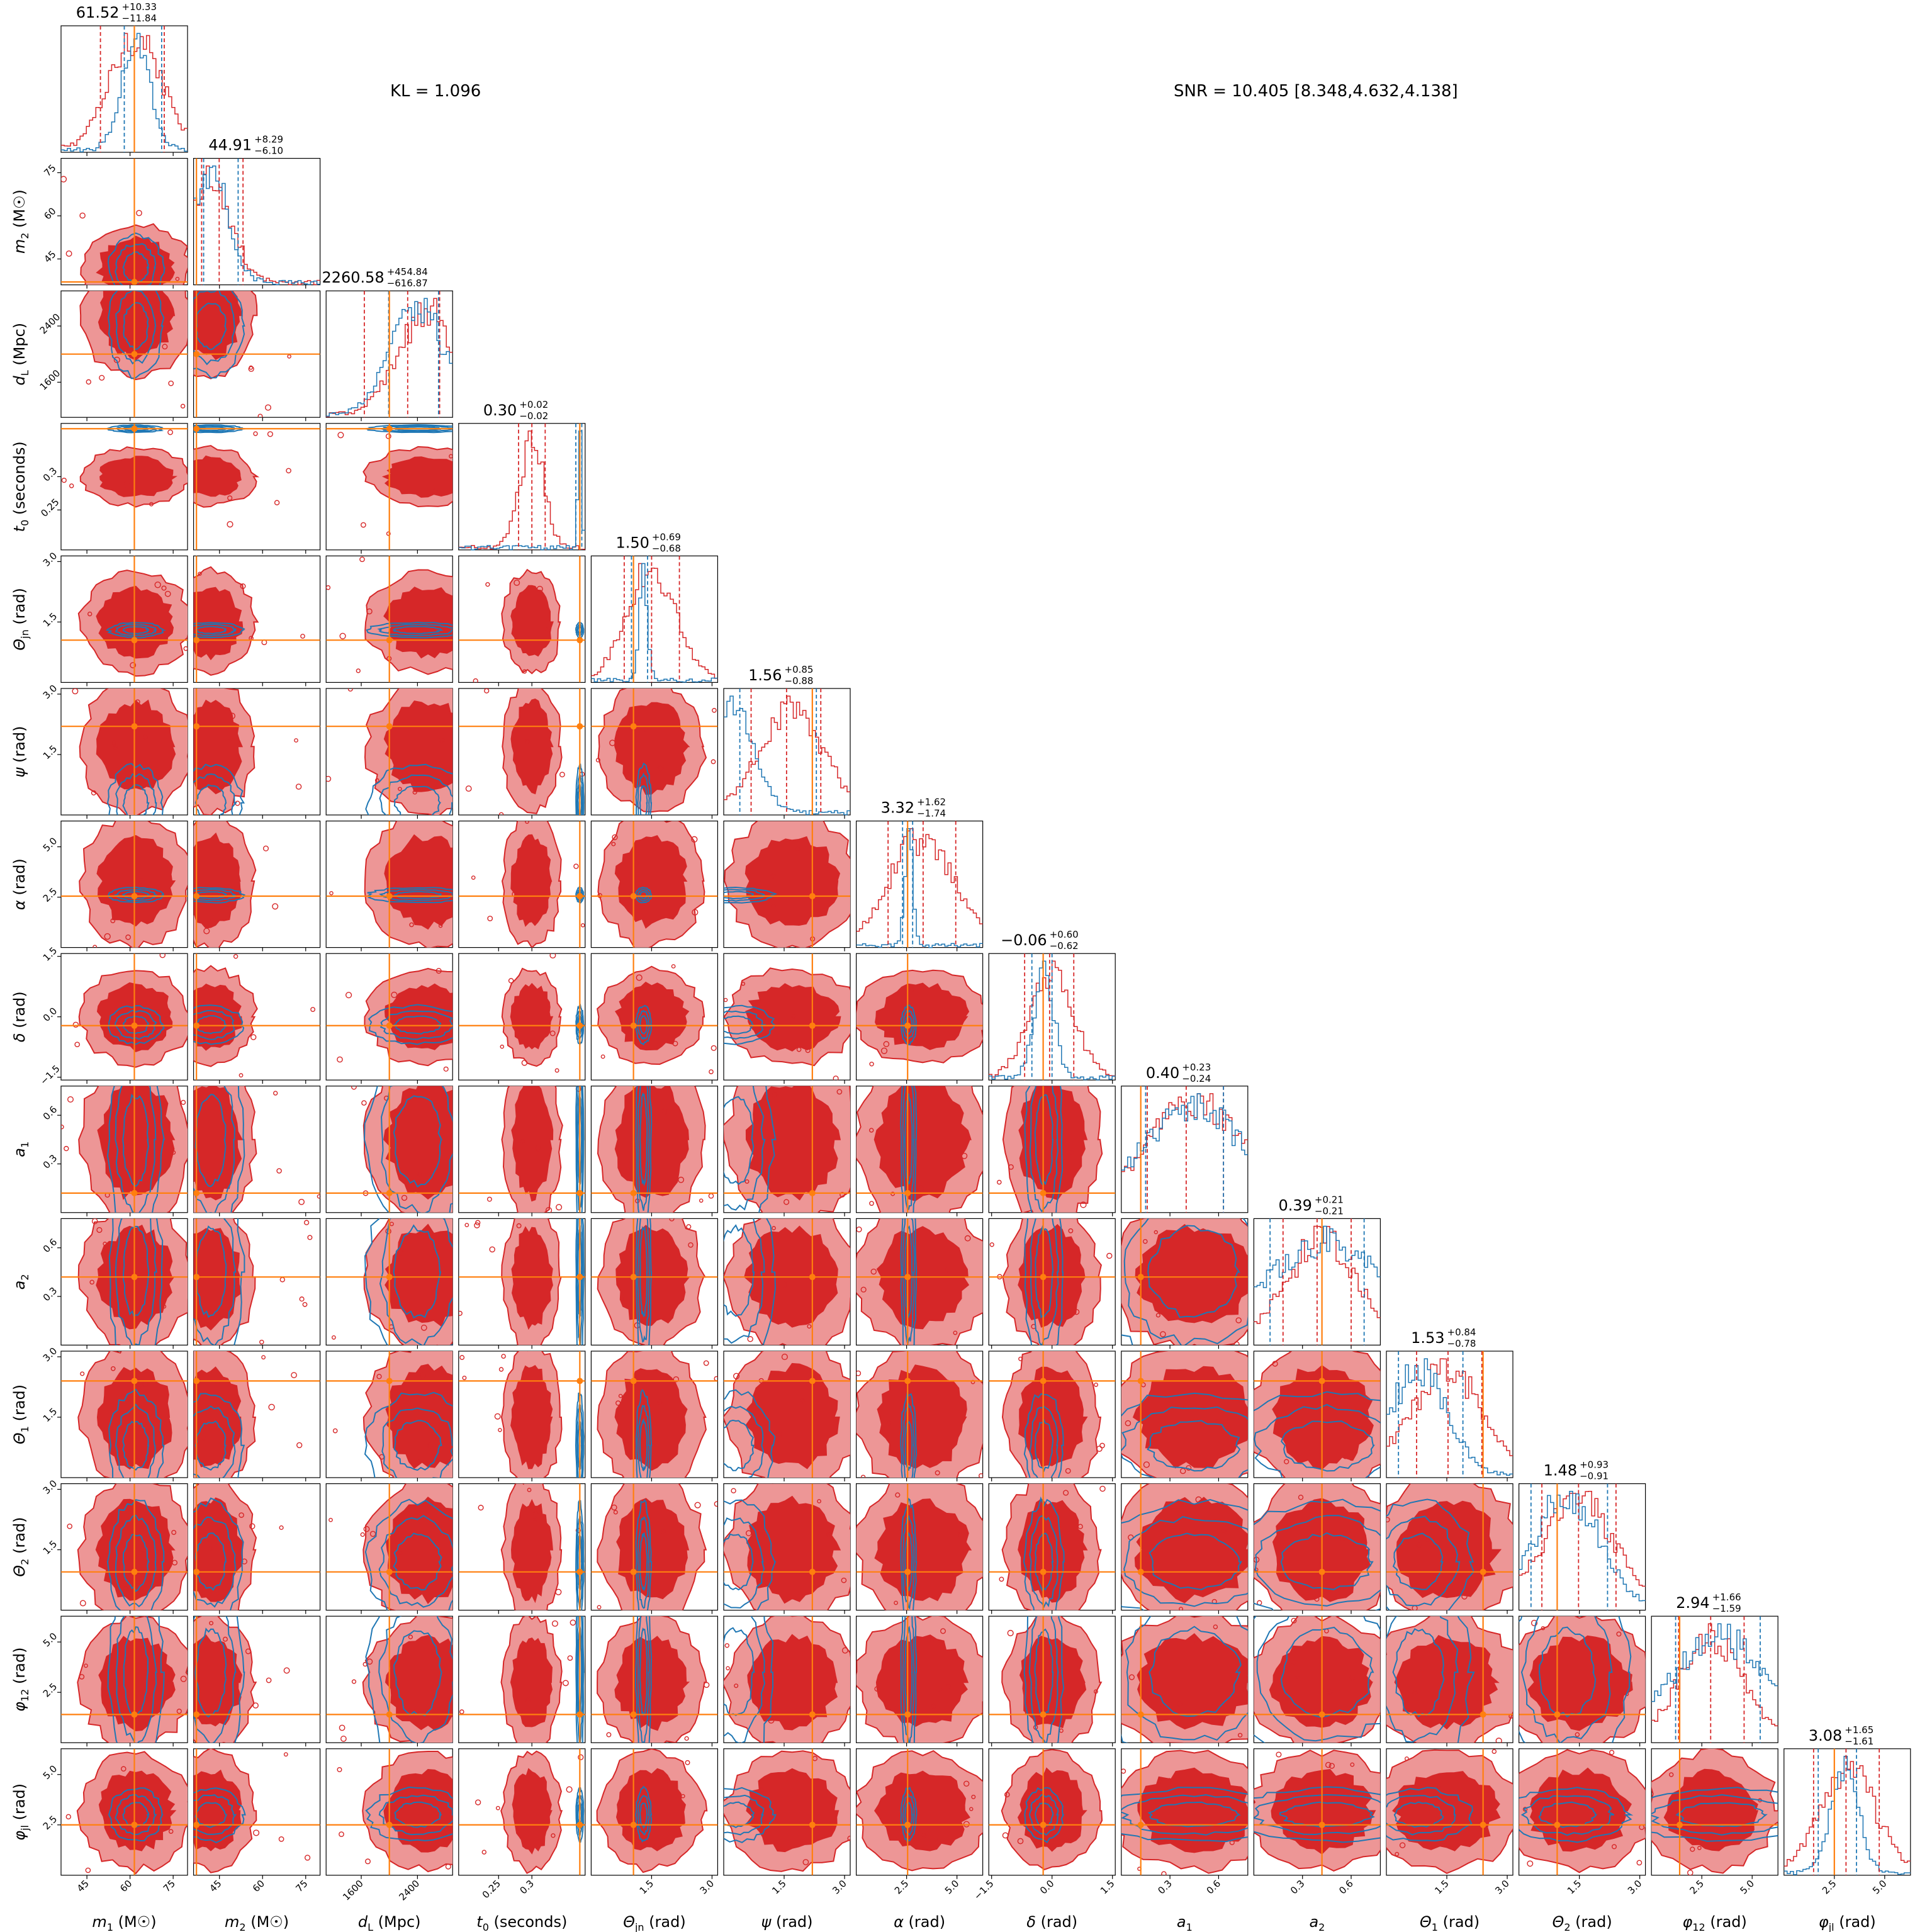 This screenshot has height=1932, width=1932. I want to click on diag-panel-2: 2260.58 +454.84−616.87, so click(387, 342).